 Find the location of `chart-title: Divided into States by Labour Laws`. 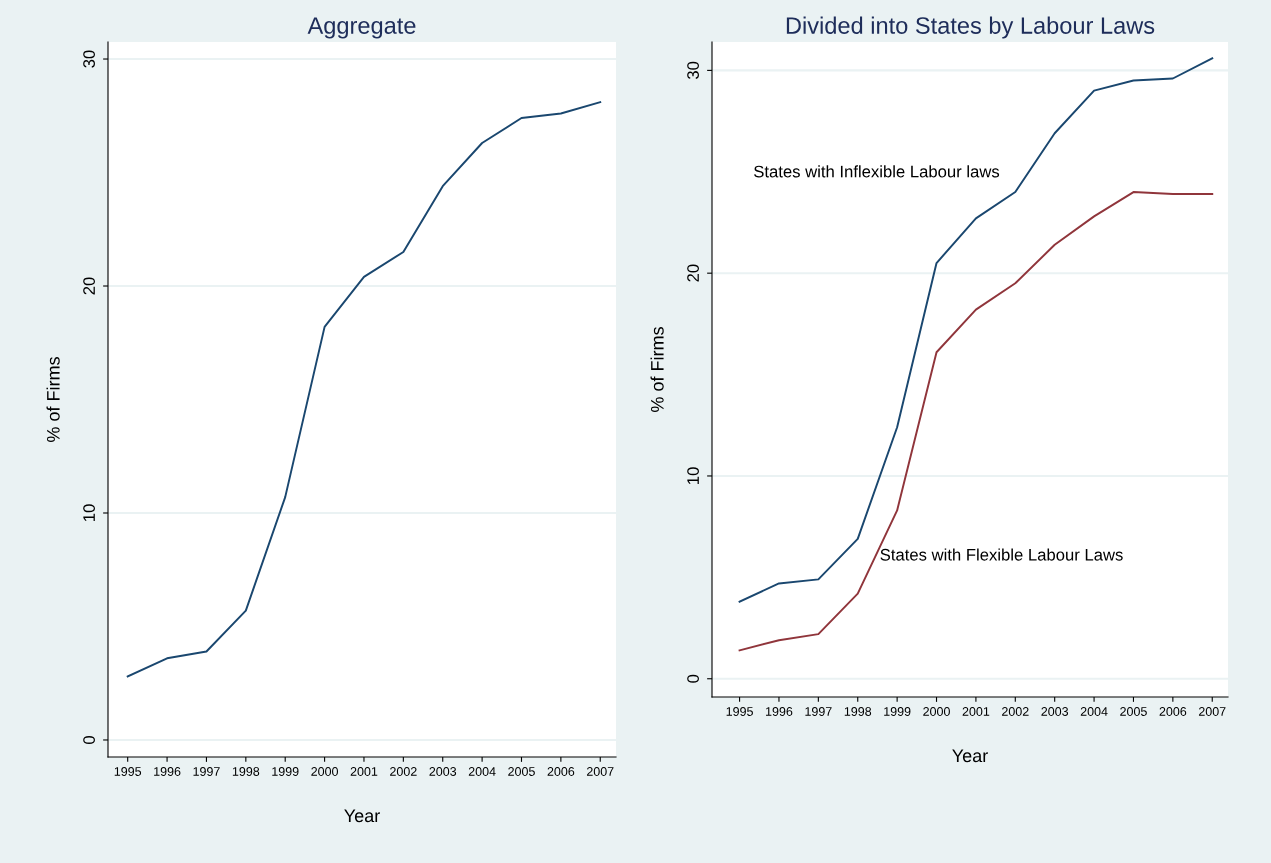

chart-title: Divided into States by Labour Laws is located at coordinates (970, 27).